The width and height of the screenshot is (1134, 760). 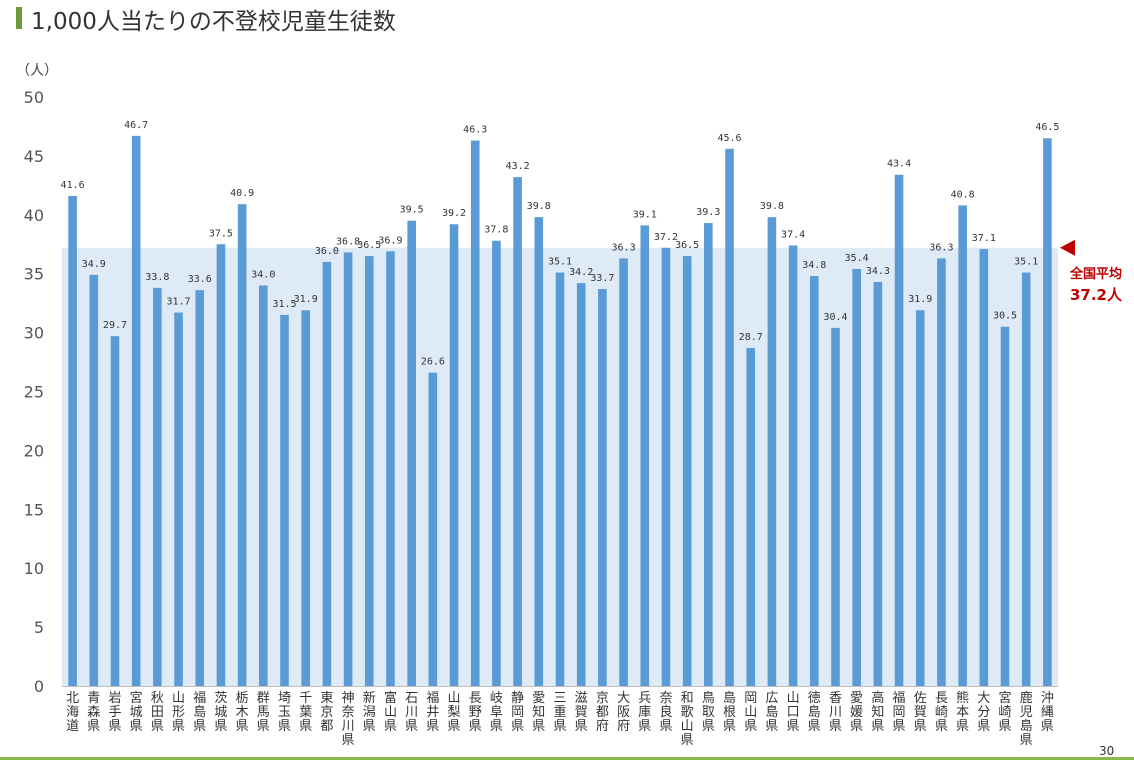 I want to click on category-label: 京都府, so click(x=602, y=712).